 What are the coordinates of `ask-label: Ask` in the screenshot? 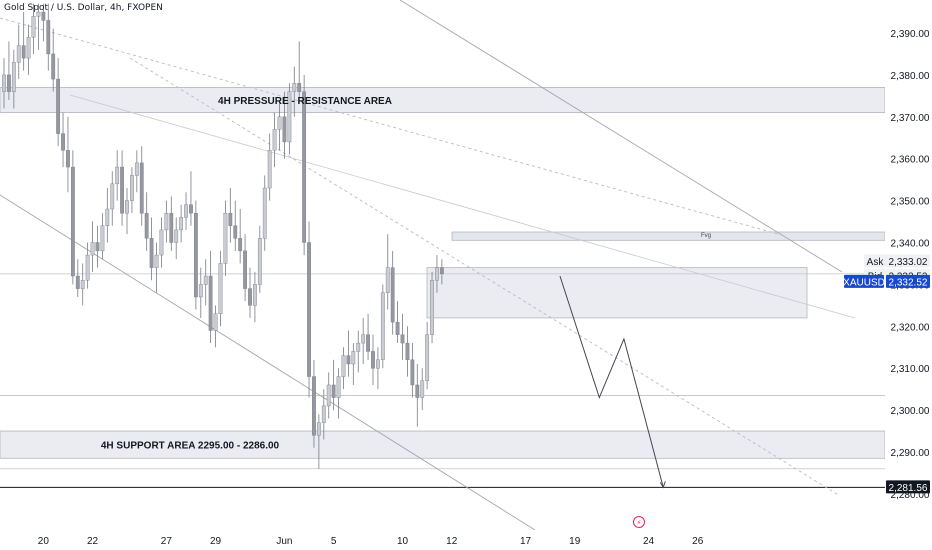 It's located at (876, 262).